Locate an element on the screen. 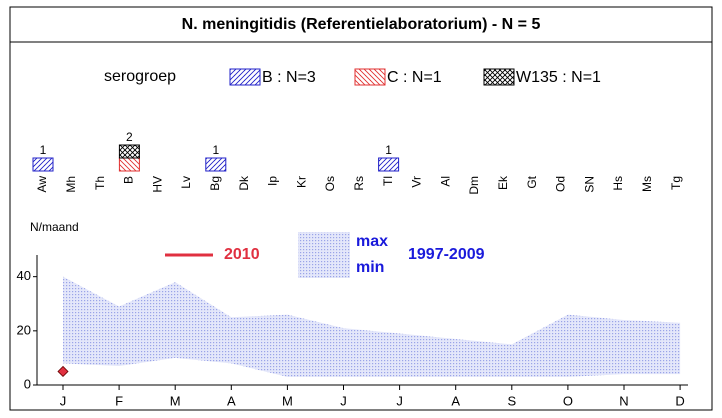 The width and height of the screenshot is (722, 418). x-tick-label: D is located at coordinates (679, 400).